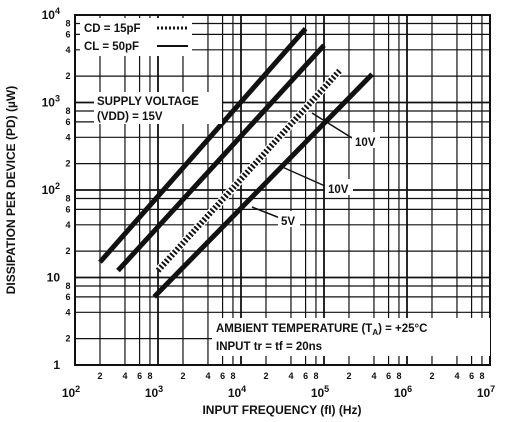  Describe the element at coordinates (54, 278) in the screenshot. I see `y-tick-label: 10` at that location.